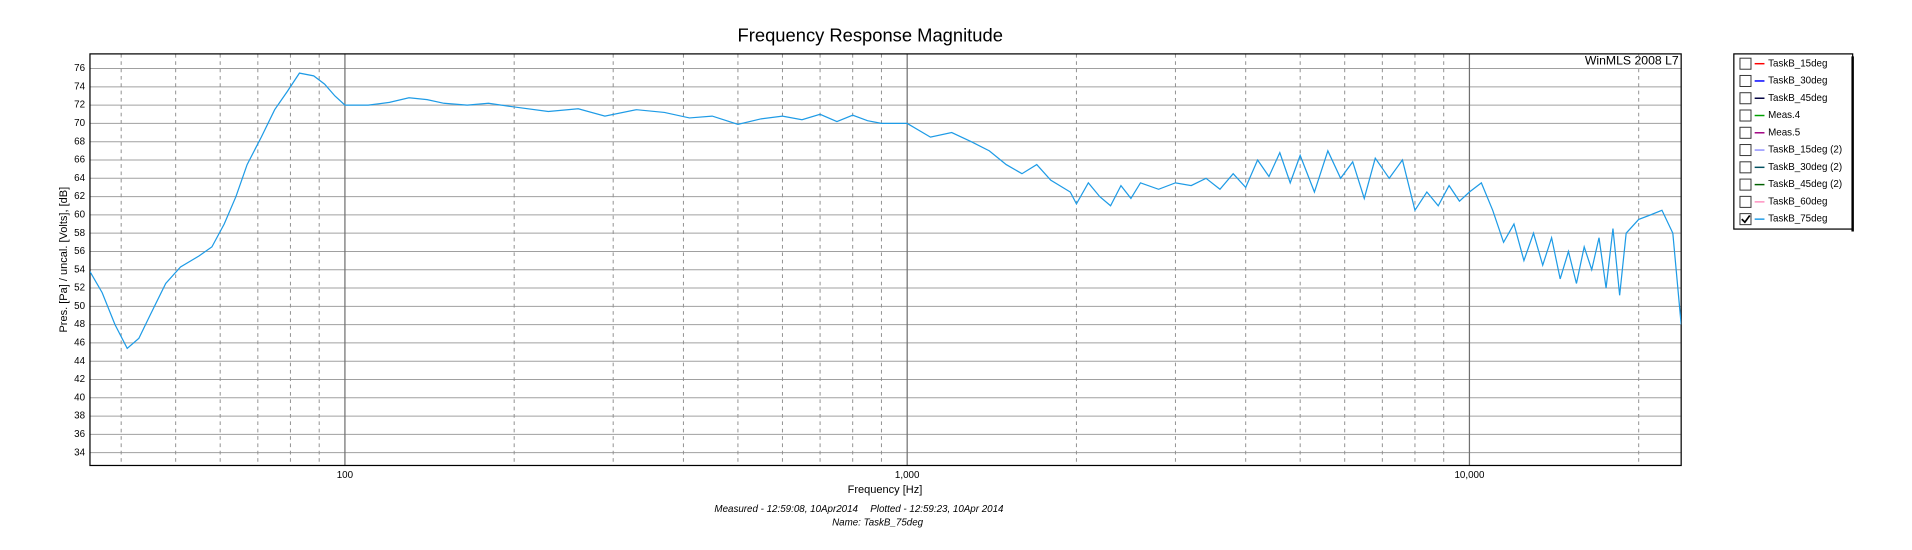 Image resolution: width=1912 pixels, height=550 pixels. Describe the element at coordinates (1797, 201) in the screenshot. I see `legend-label: TaskB_60deg` at that location.